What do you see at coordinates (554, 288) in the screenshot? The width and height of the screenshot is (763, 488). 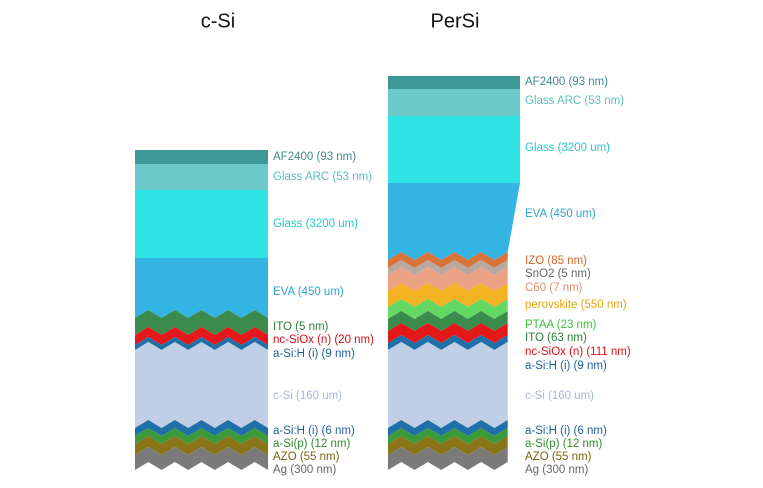 I see `layer-label: C60 (7 nm)` at bounding box center [554, 288].